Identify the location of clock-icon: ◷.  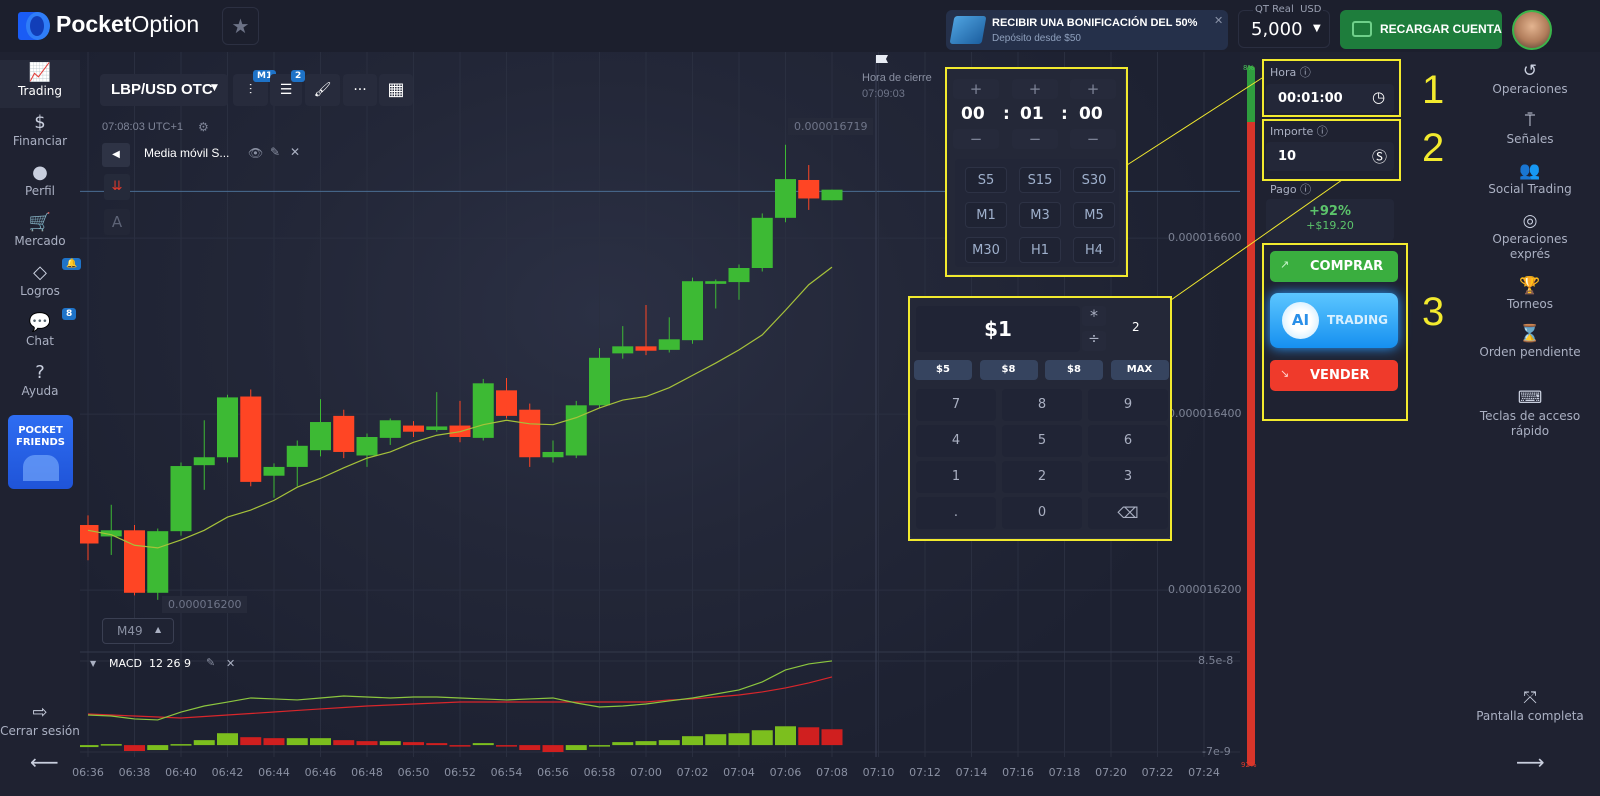
(1379, 97).